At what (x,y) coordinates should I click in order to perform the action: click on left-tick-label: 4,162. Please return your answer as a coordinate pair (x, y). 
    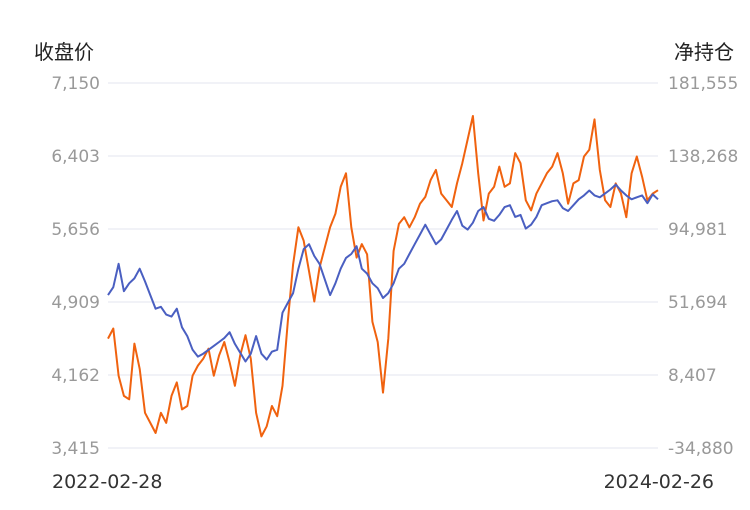
    Looking at the image, I should click on (75, 376).